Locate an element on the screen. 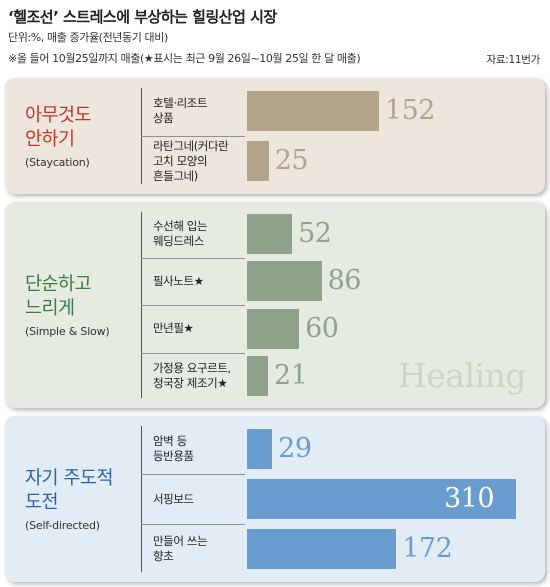  data-label: 60 is located at coordinates (322, 328).